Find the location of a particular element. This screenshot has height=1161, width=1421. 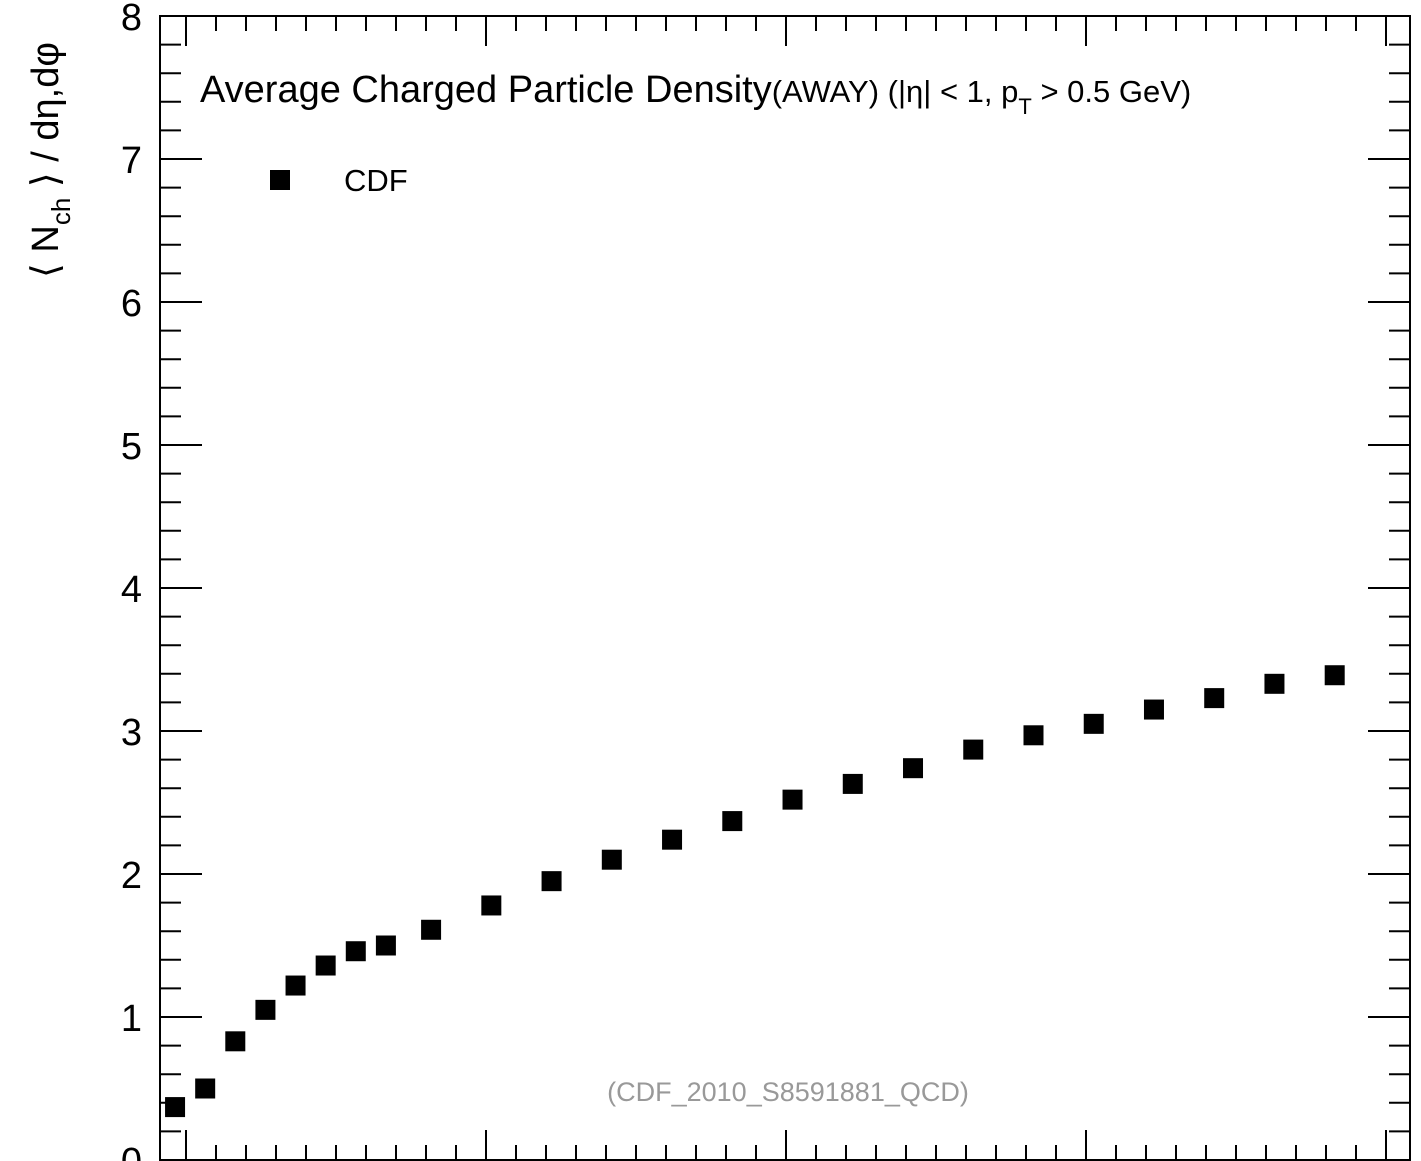

y-tick-label: 6 is located at coordinates (131, 304).